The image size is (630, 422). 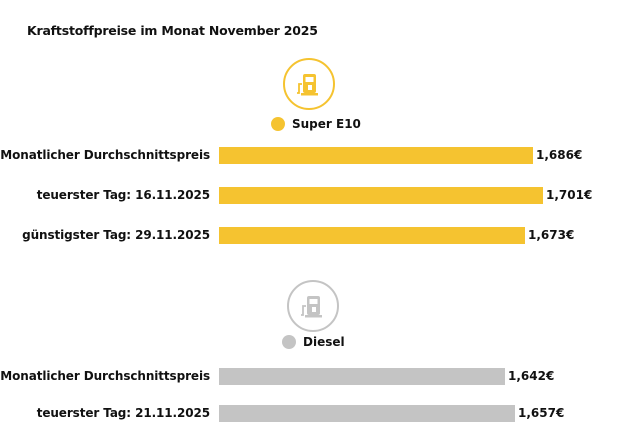 I want to click on legend-dot-super-e10, so click(x=278, y=124).